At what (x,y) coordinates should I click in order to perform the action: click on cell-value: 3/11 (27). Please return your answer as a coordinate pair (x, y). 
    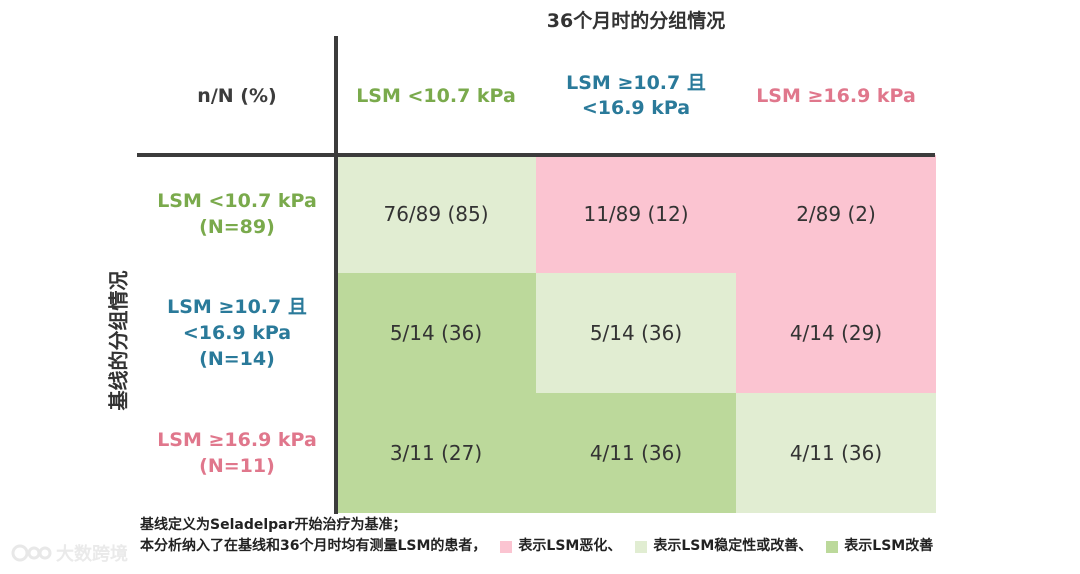
    Looking at the image, I should click on (436, 453).